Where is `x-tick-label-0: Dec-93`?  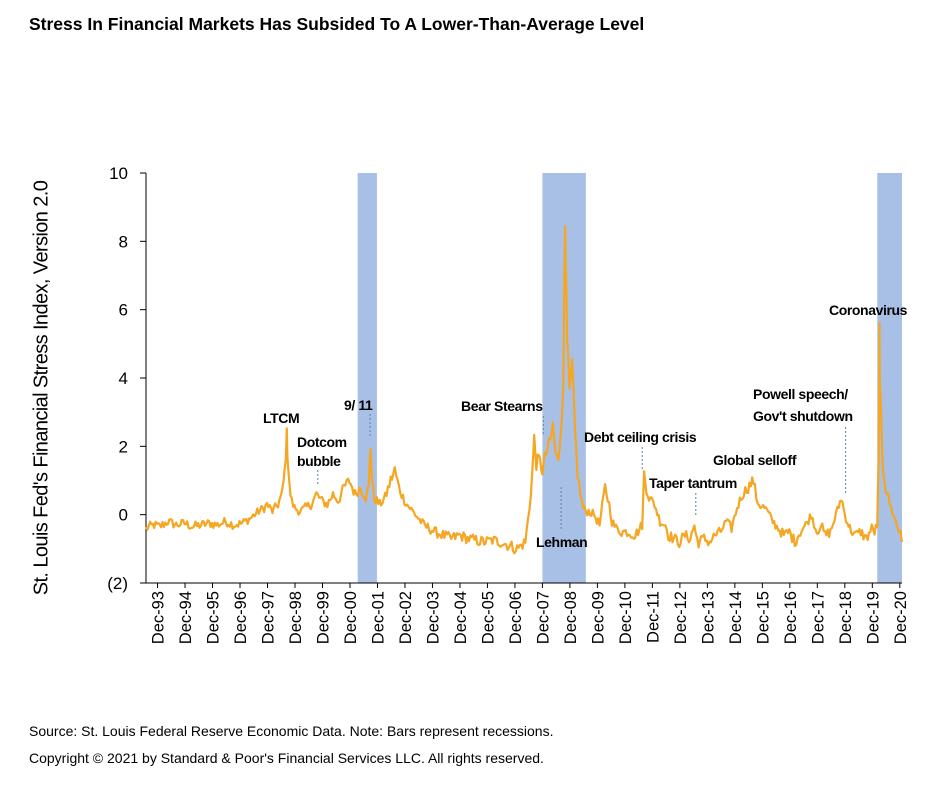
x-tick-label-0: Dec-93 is located at coordinates (159, 617).